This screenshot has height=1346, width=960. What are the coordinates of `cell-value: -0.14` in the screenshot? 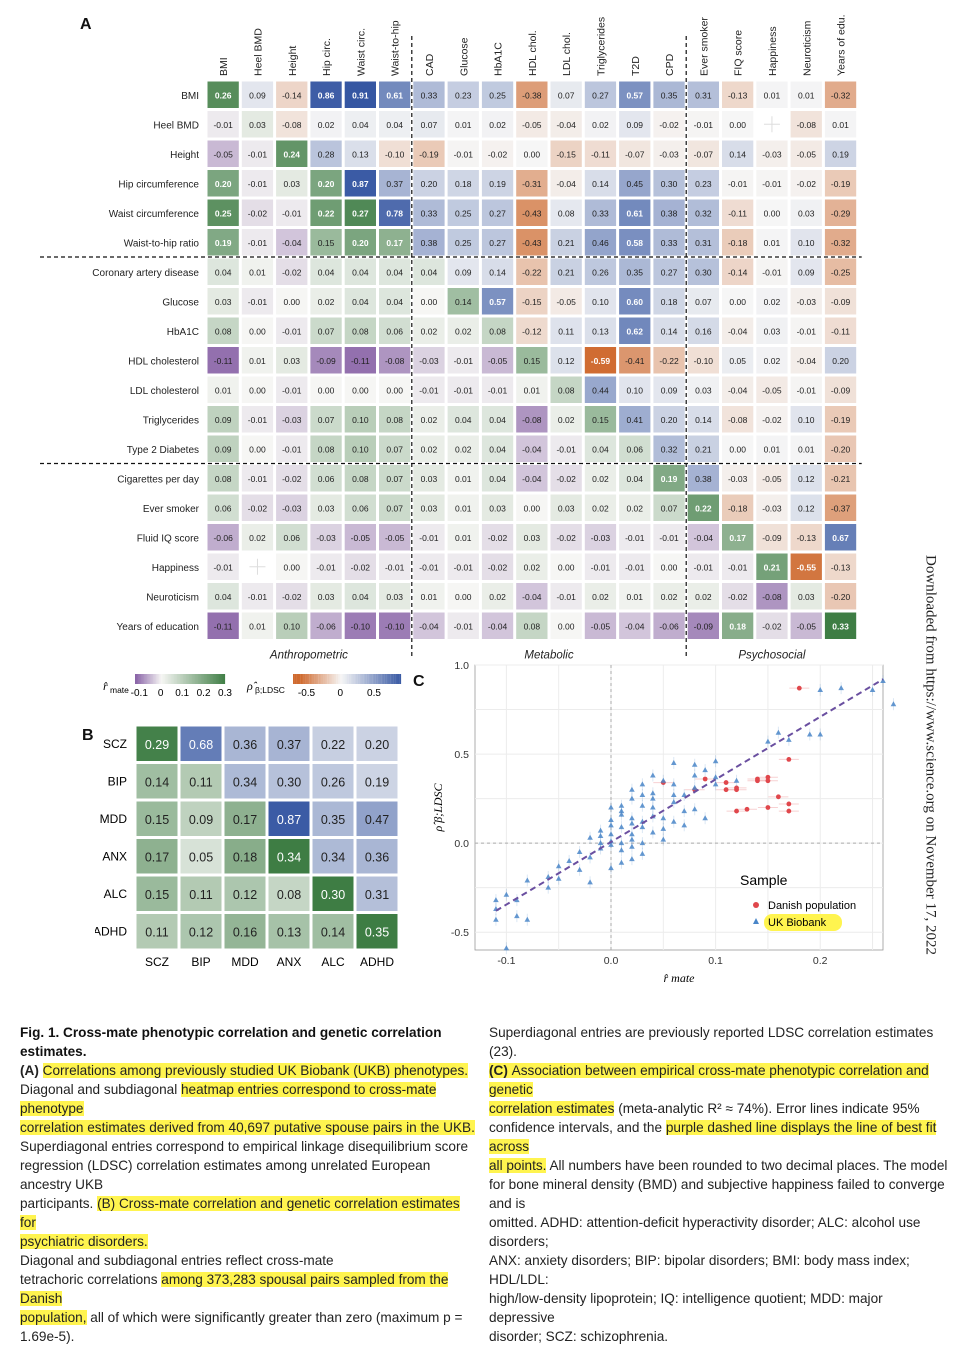 It's located at (292, 95).